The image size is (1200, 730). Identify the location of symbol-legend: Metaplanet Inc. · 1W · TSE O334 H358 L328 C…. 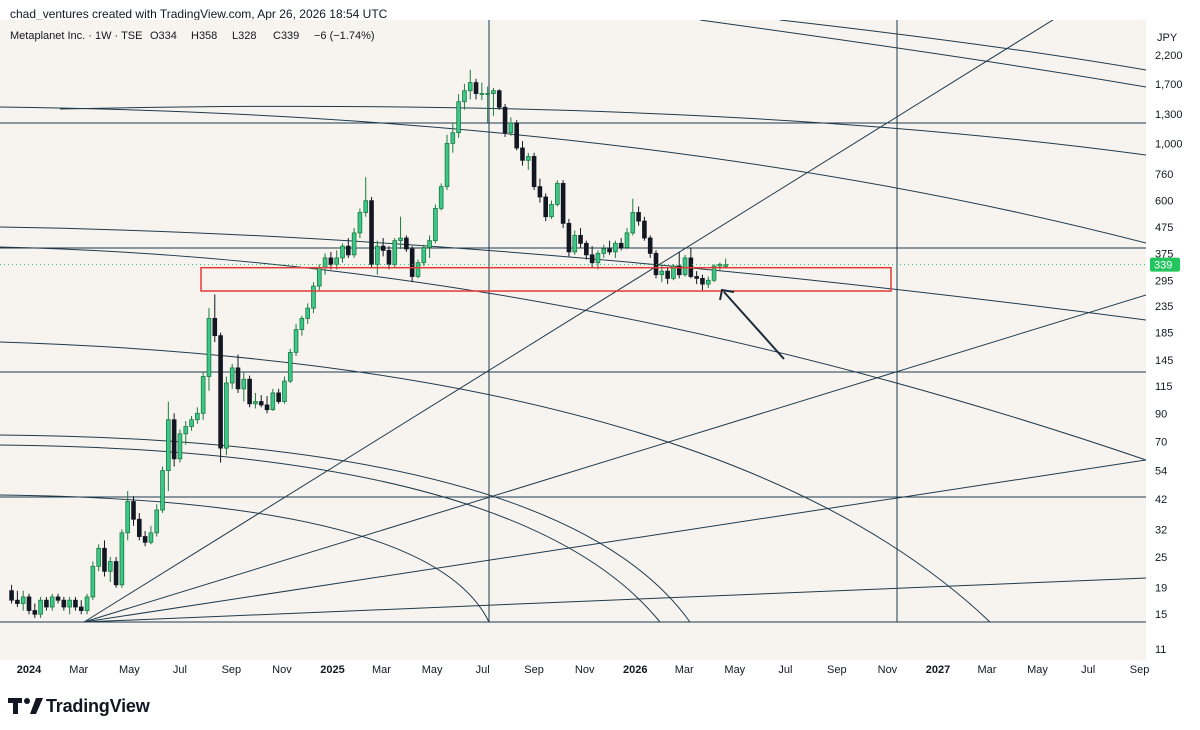
(192, 36).